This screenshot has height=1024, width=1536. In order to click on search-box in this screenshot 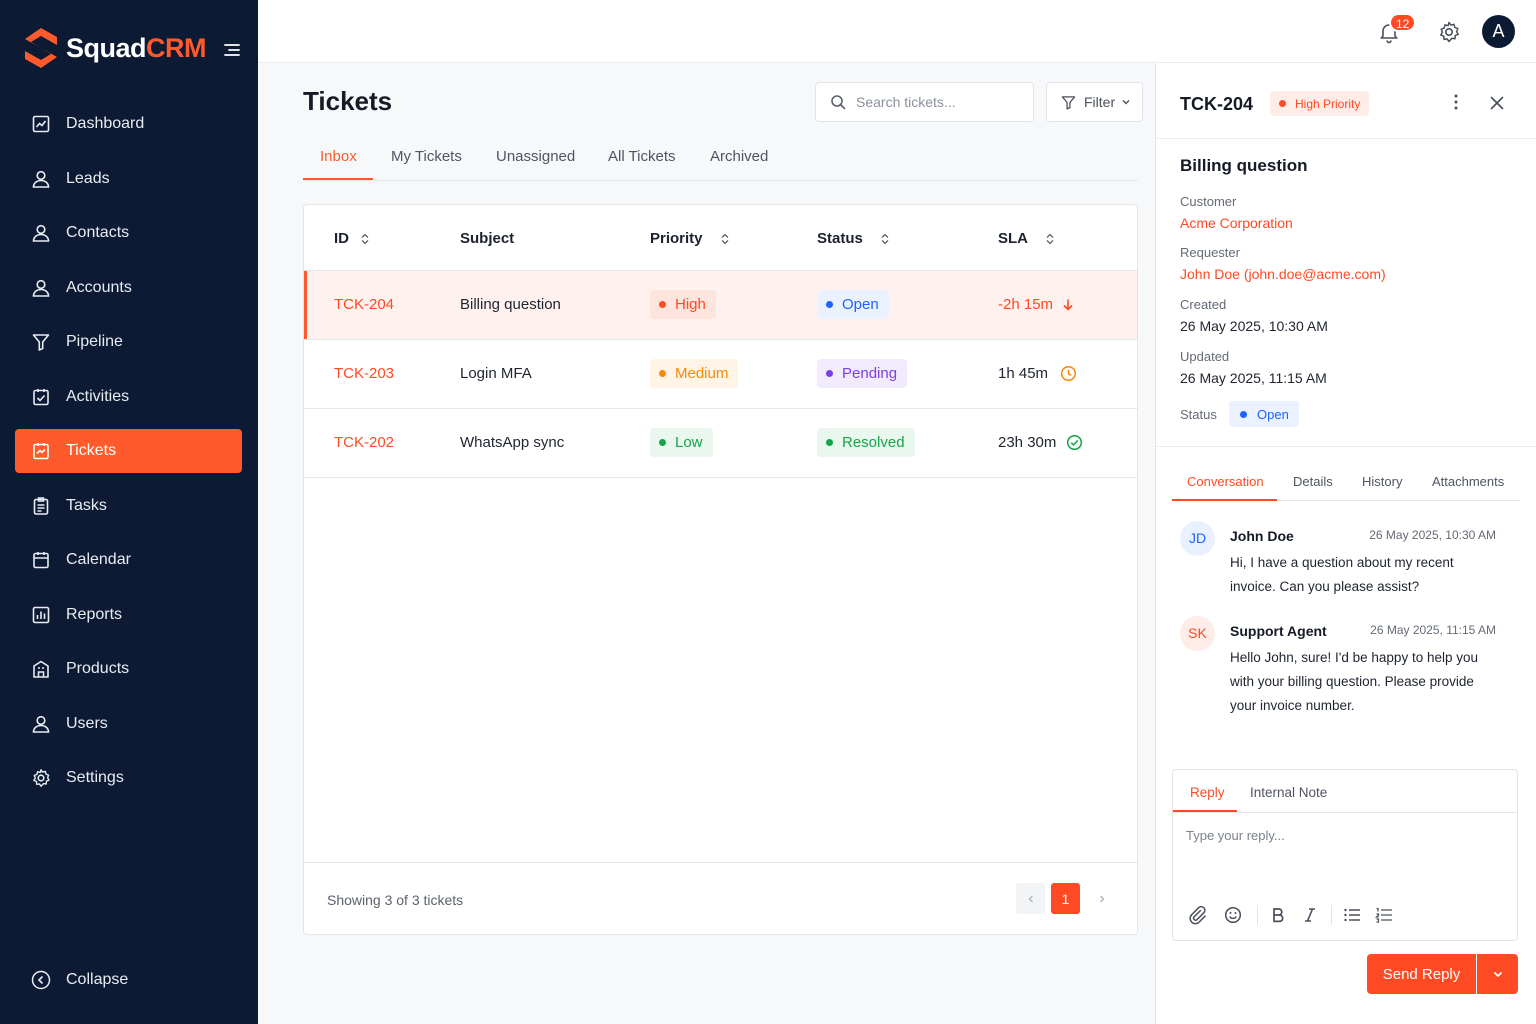, I will do `click(924, 102)`.